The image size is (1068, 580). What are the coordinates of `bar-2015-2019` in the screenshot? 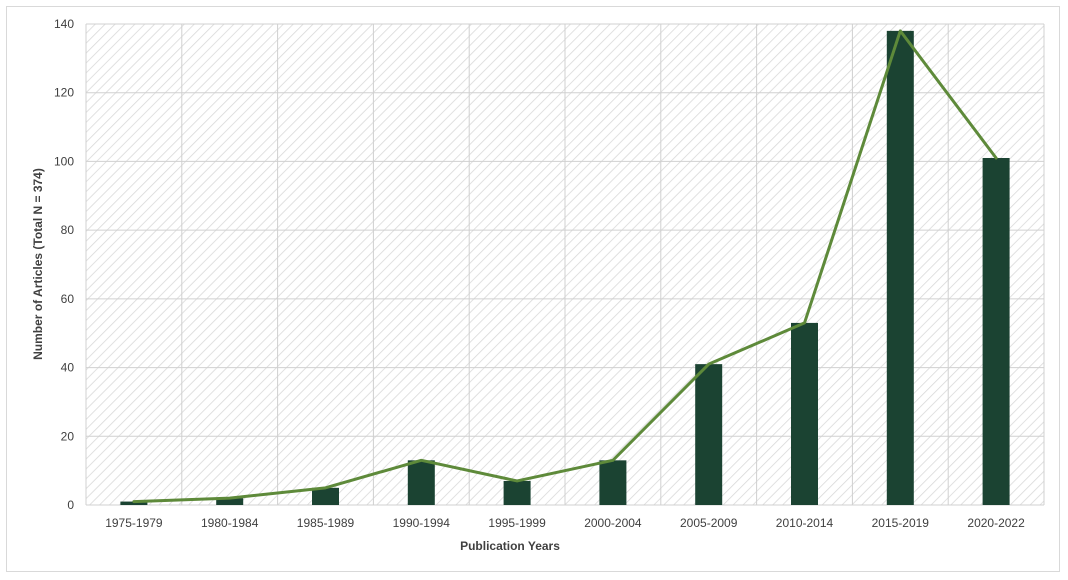 It's located at (900, 267).